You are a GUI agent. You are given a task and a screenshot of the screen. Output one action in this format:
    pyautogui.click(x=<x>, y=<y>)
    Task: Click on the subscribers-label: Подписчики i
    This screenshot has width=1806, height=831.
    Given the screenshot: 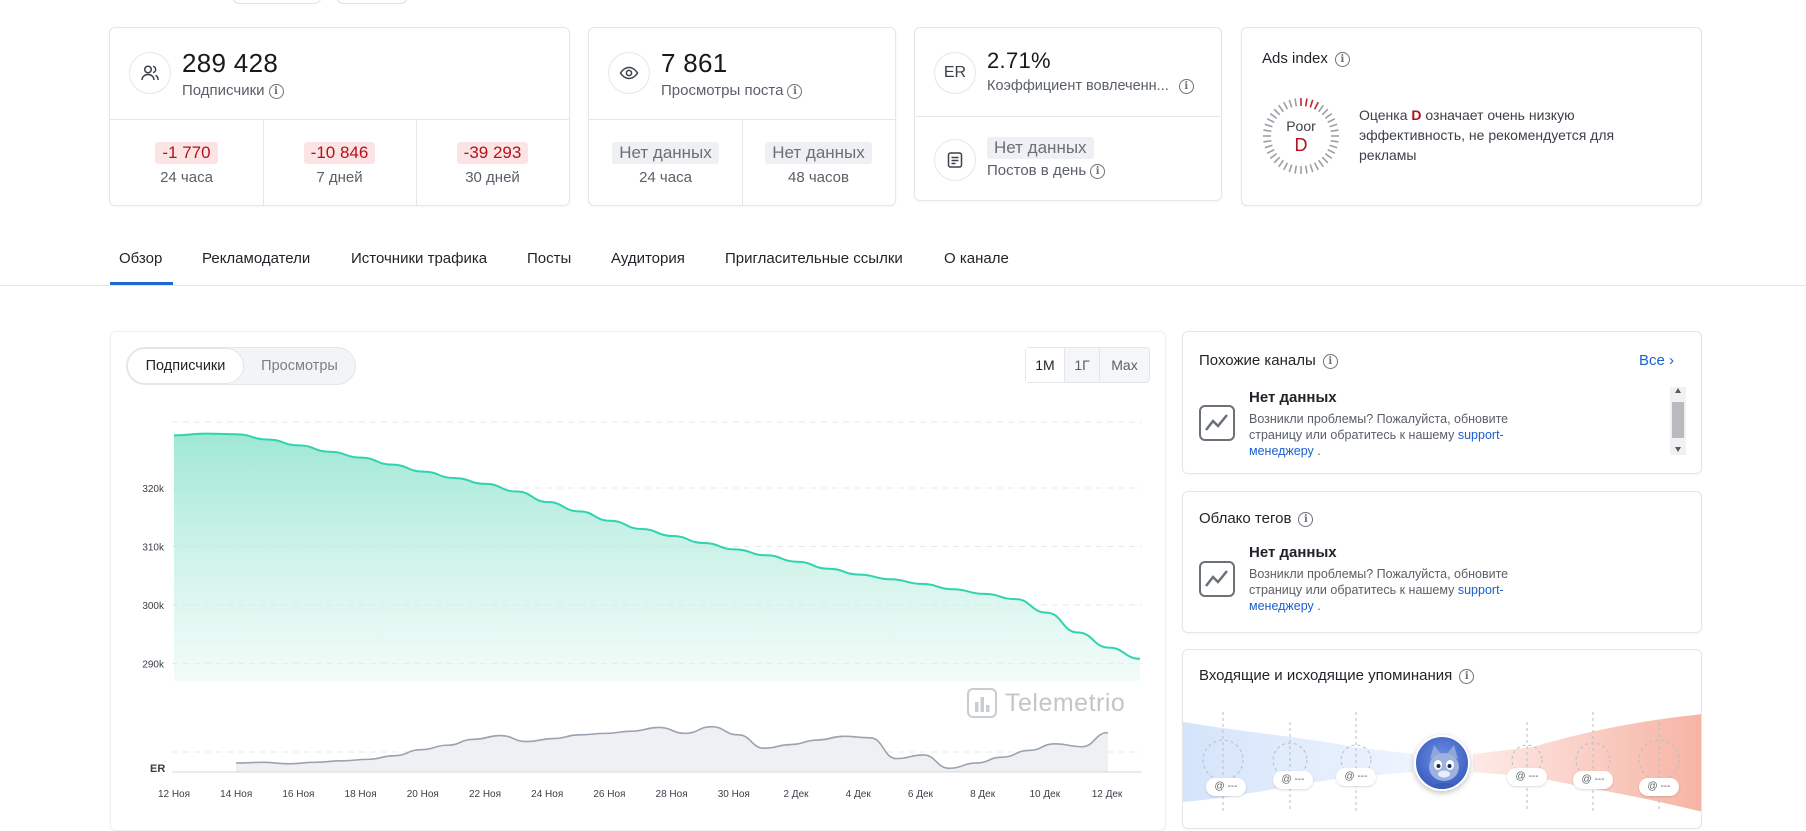 What is the action you would take?
    pyautogui.click(x=233, y=90)
    